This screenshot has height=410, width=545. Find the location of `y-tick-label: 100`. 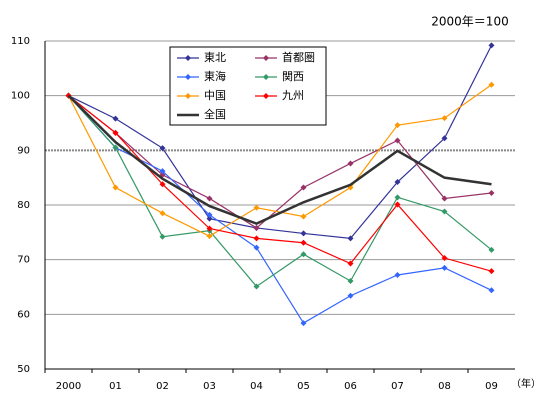

y-tick-label: 100 is located at coordinates (20, 96).